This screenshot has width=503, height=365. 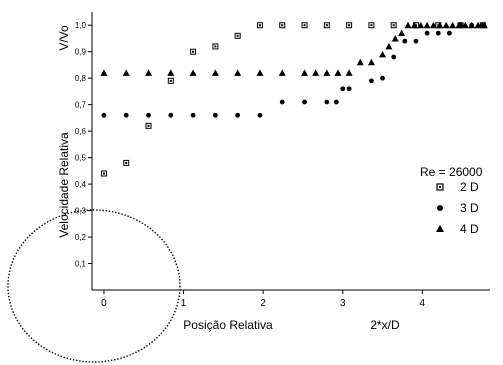 I want to click on y-tick-label: 0,5, so click(x=81, y=158).